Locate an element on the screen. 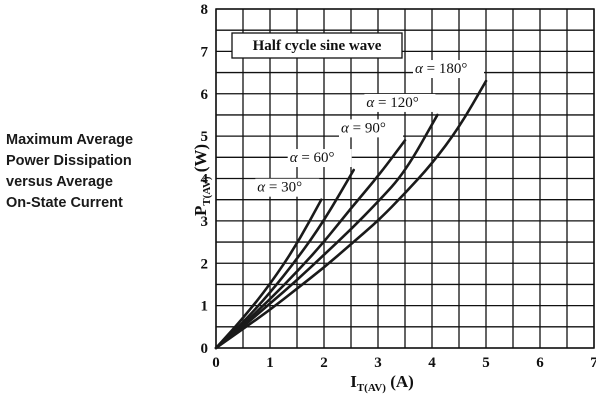  y-tick-label: 1 is located at coordinates (205, 307).